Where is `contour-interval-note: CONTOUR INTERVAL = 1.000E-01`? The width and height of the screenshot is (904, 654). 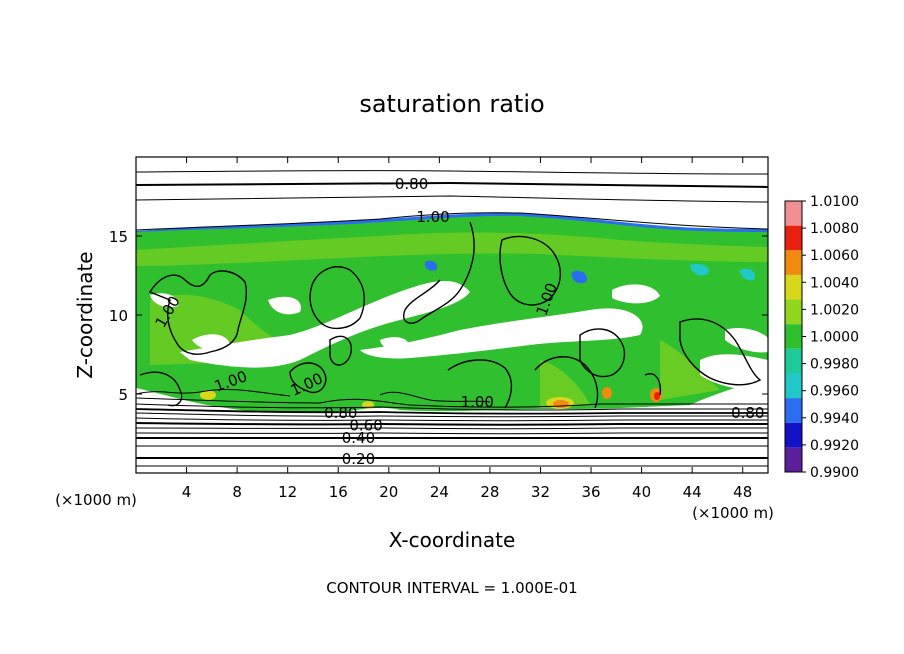 contour-interval-note: CONTOUR INTERVAL = 1.000E-01 is located at coordinates (451, 588).